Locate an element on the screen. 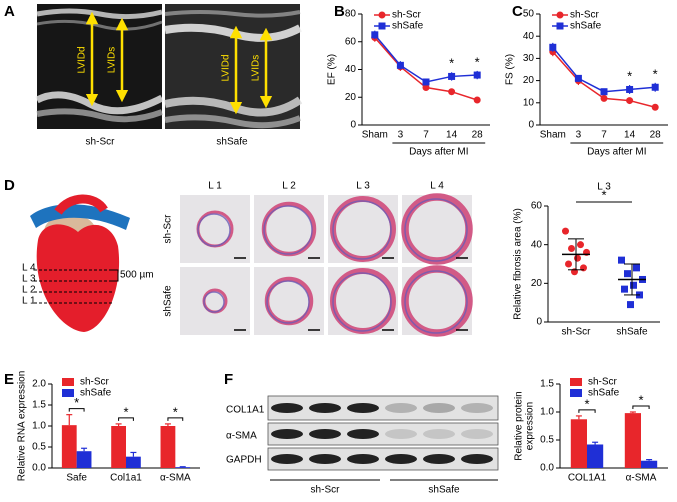 The image size is (677, 502). y-axis-label: FS (%) is located at coordinates (510, 69).